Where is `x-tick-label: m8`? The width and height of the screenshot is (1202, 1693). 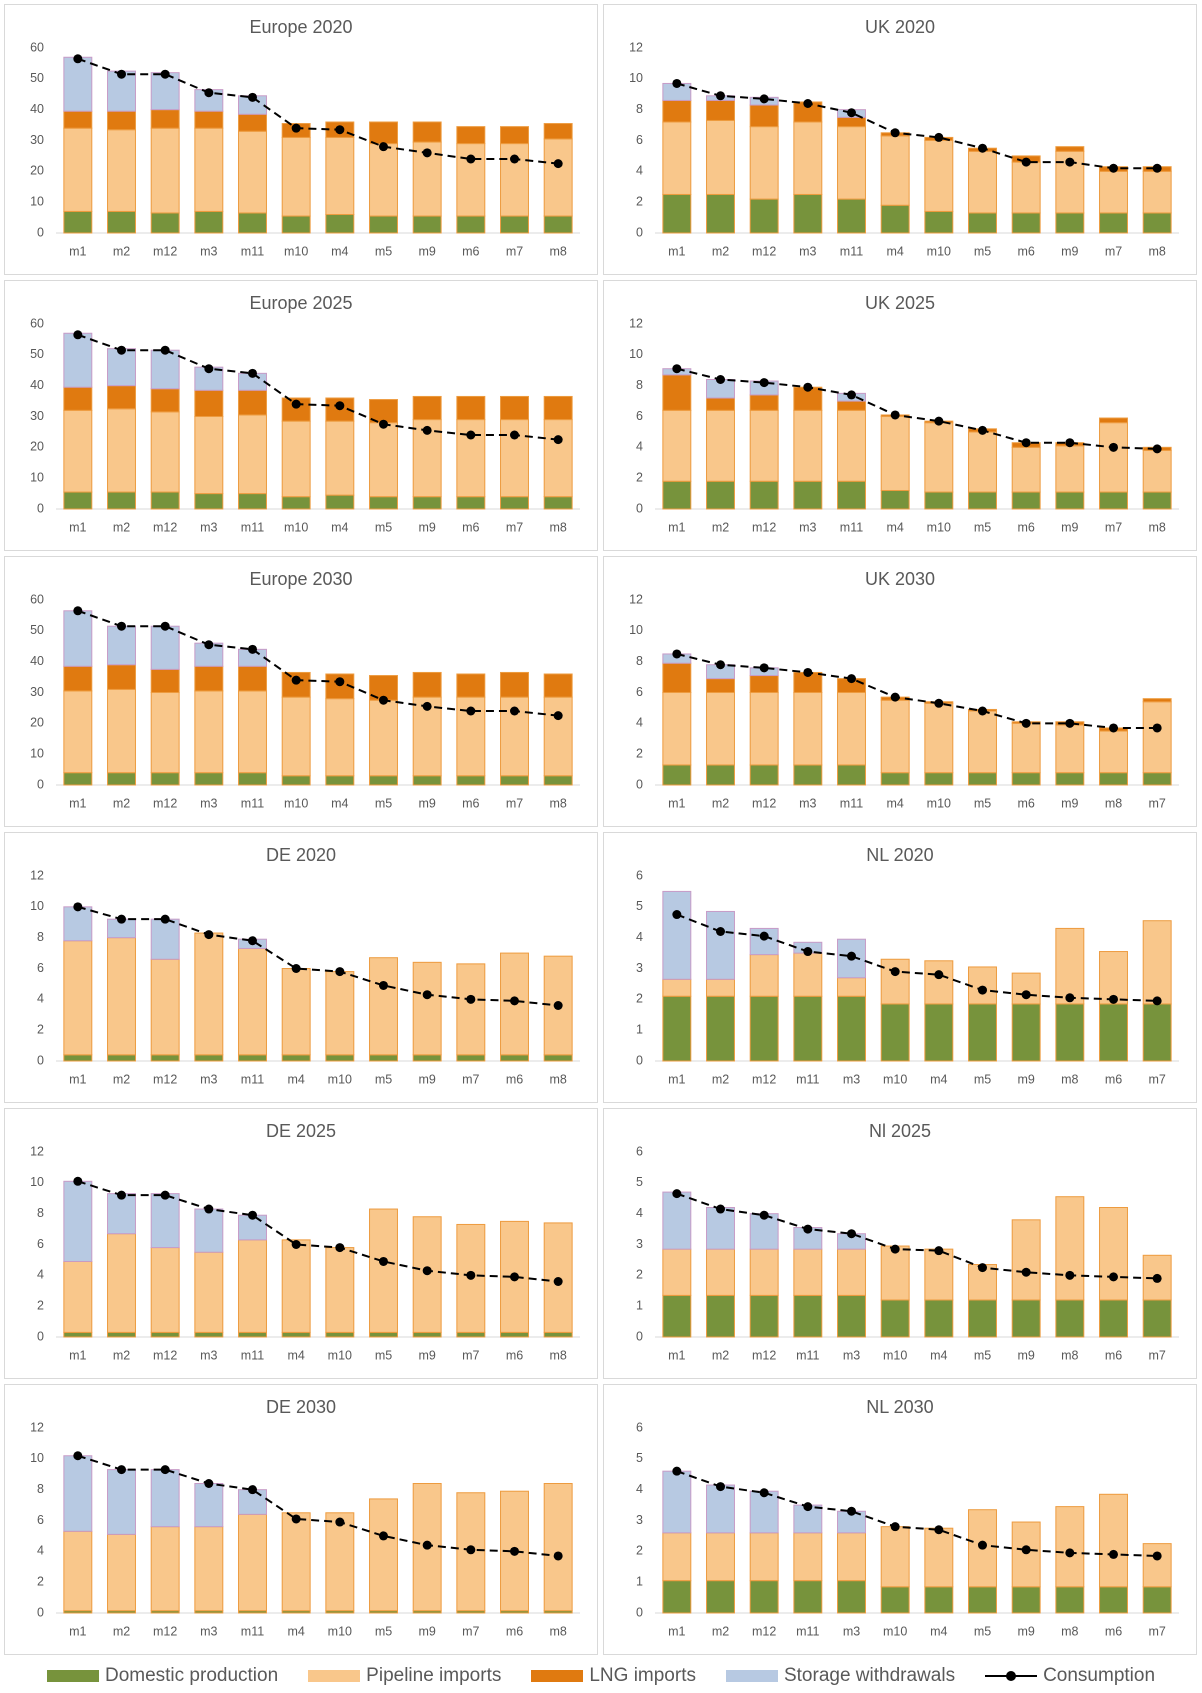 x-tick-label: m8 is located at coordinates (557, 803).